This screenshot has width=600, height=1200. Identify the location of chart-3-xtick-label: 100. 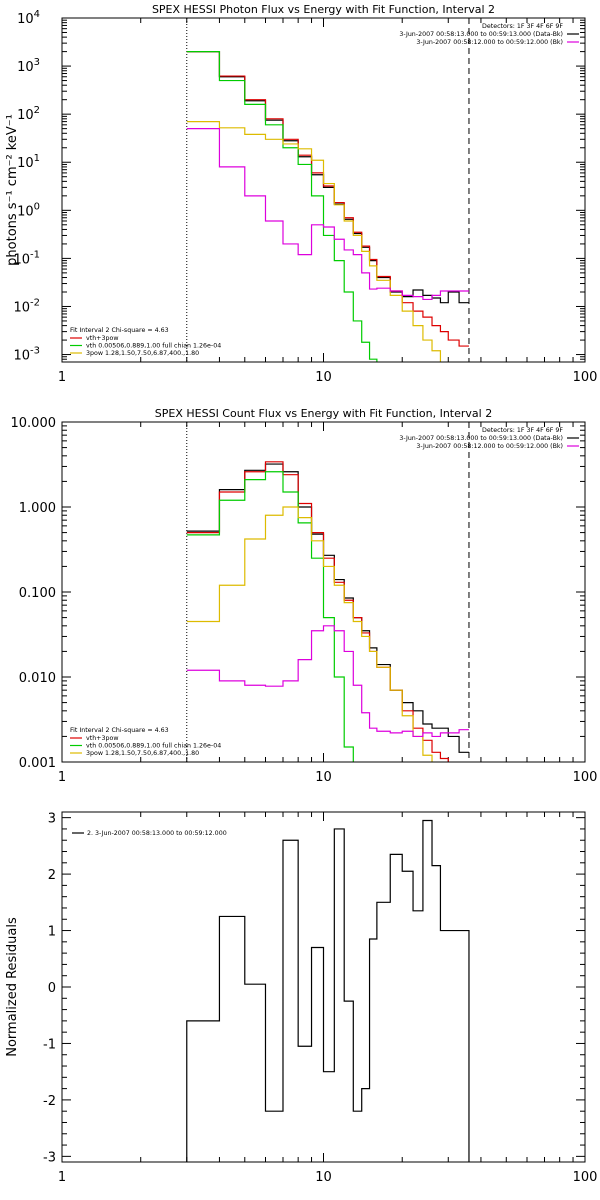
(585, 1177).